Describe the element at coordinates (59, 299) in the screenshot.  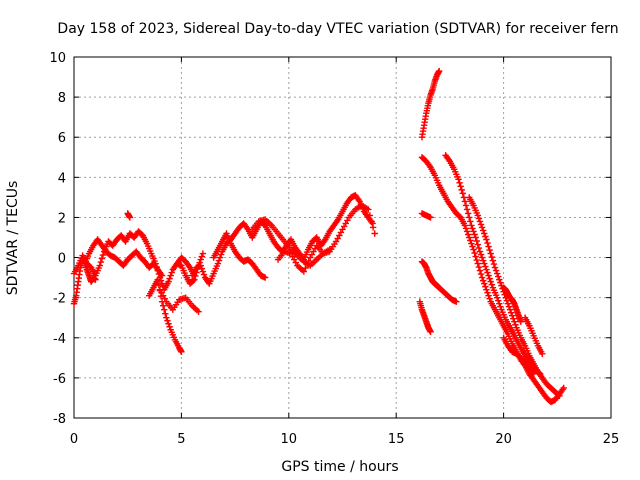
I see `y-tick-label: -2` at that location.